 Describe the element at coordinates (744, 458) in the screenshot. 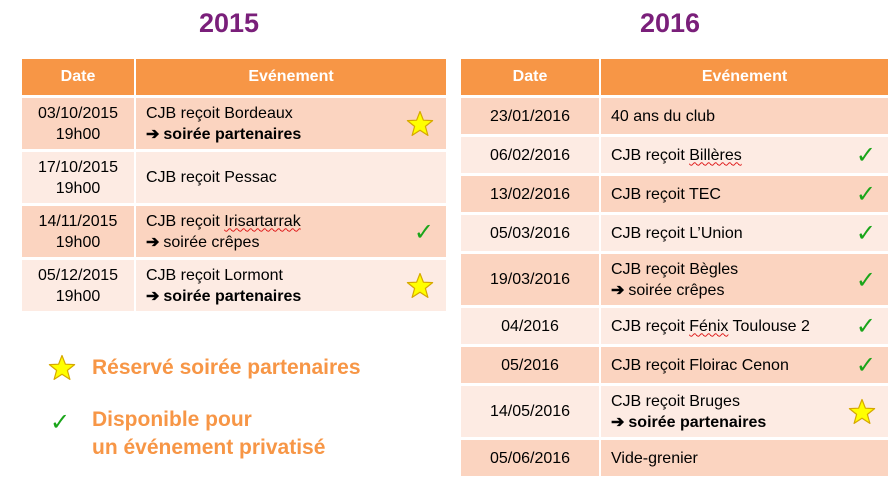

I see `event-cell: Vide-grenier` at that location.